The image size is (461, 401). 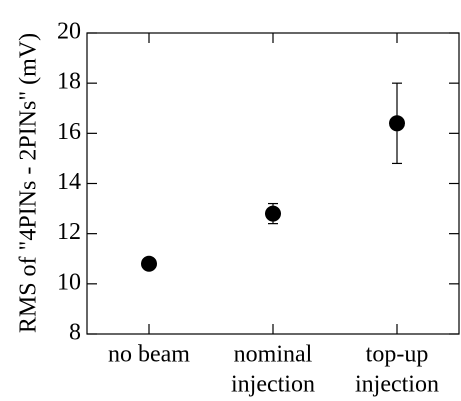 I want to click on y-tick-label: 14, so click(x=69, y=182).